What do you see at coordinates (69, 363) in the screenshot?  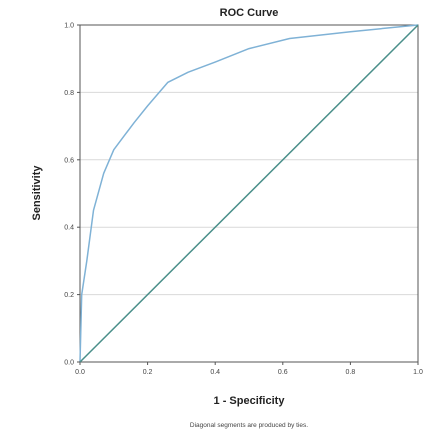 I see `y-tick-label-0: 0.0` at bounding box center [69, 363].